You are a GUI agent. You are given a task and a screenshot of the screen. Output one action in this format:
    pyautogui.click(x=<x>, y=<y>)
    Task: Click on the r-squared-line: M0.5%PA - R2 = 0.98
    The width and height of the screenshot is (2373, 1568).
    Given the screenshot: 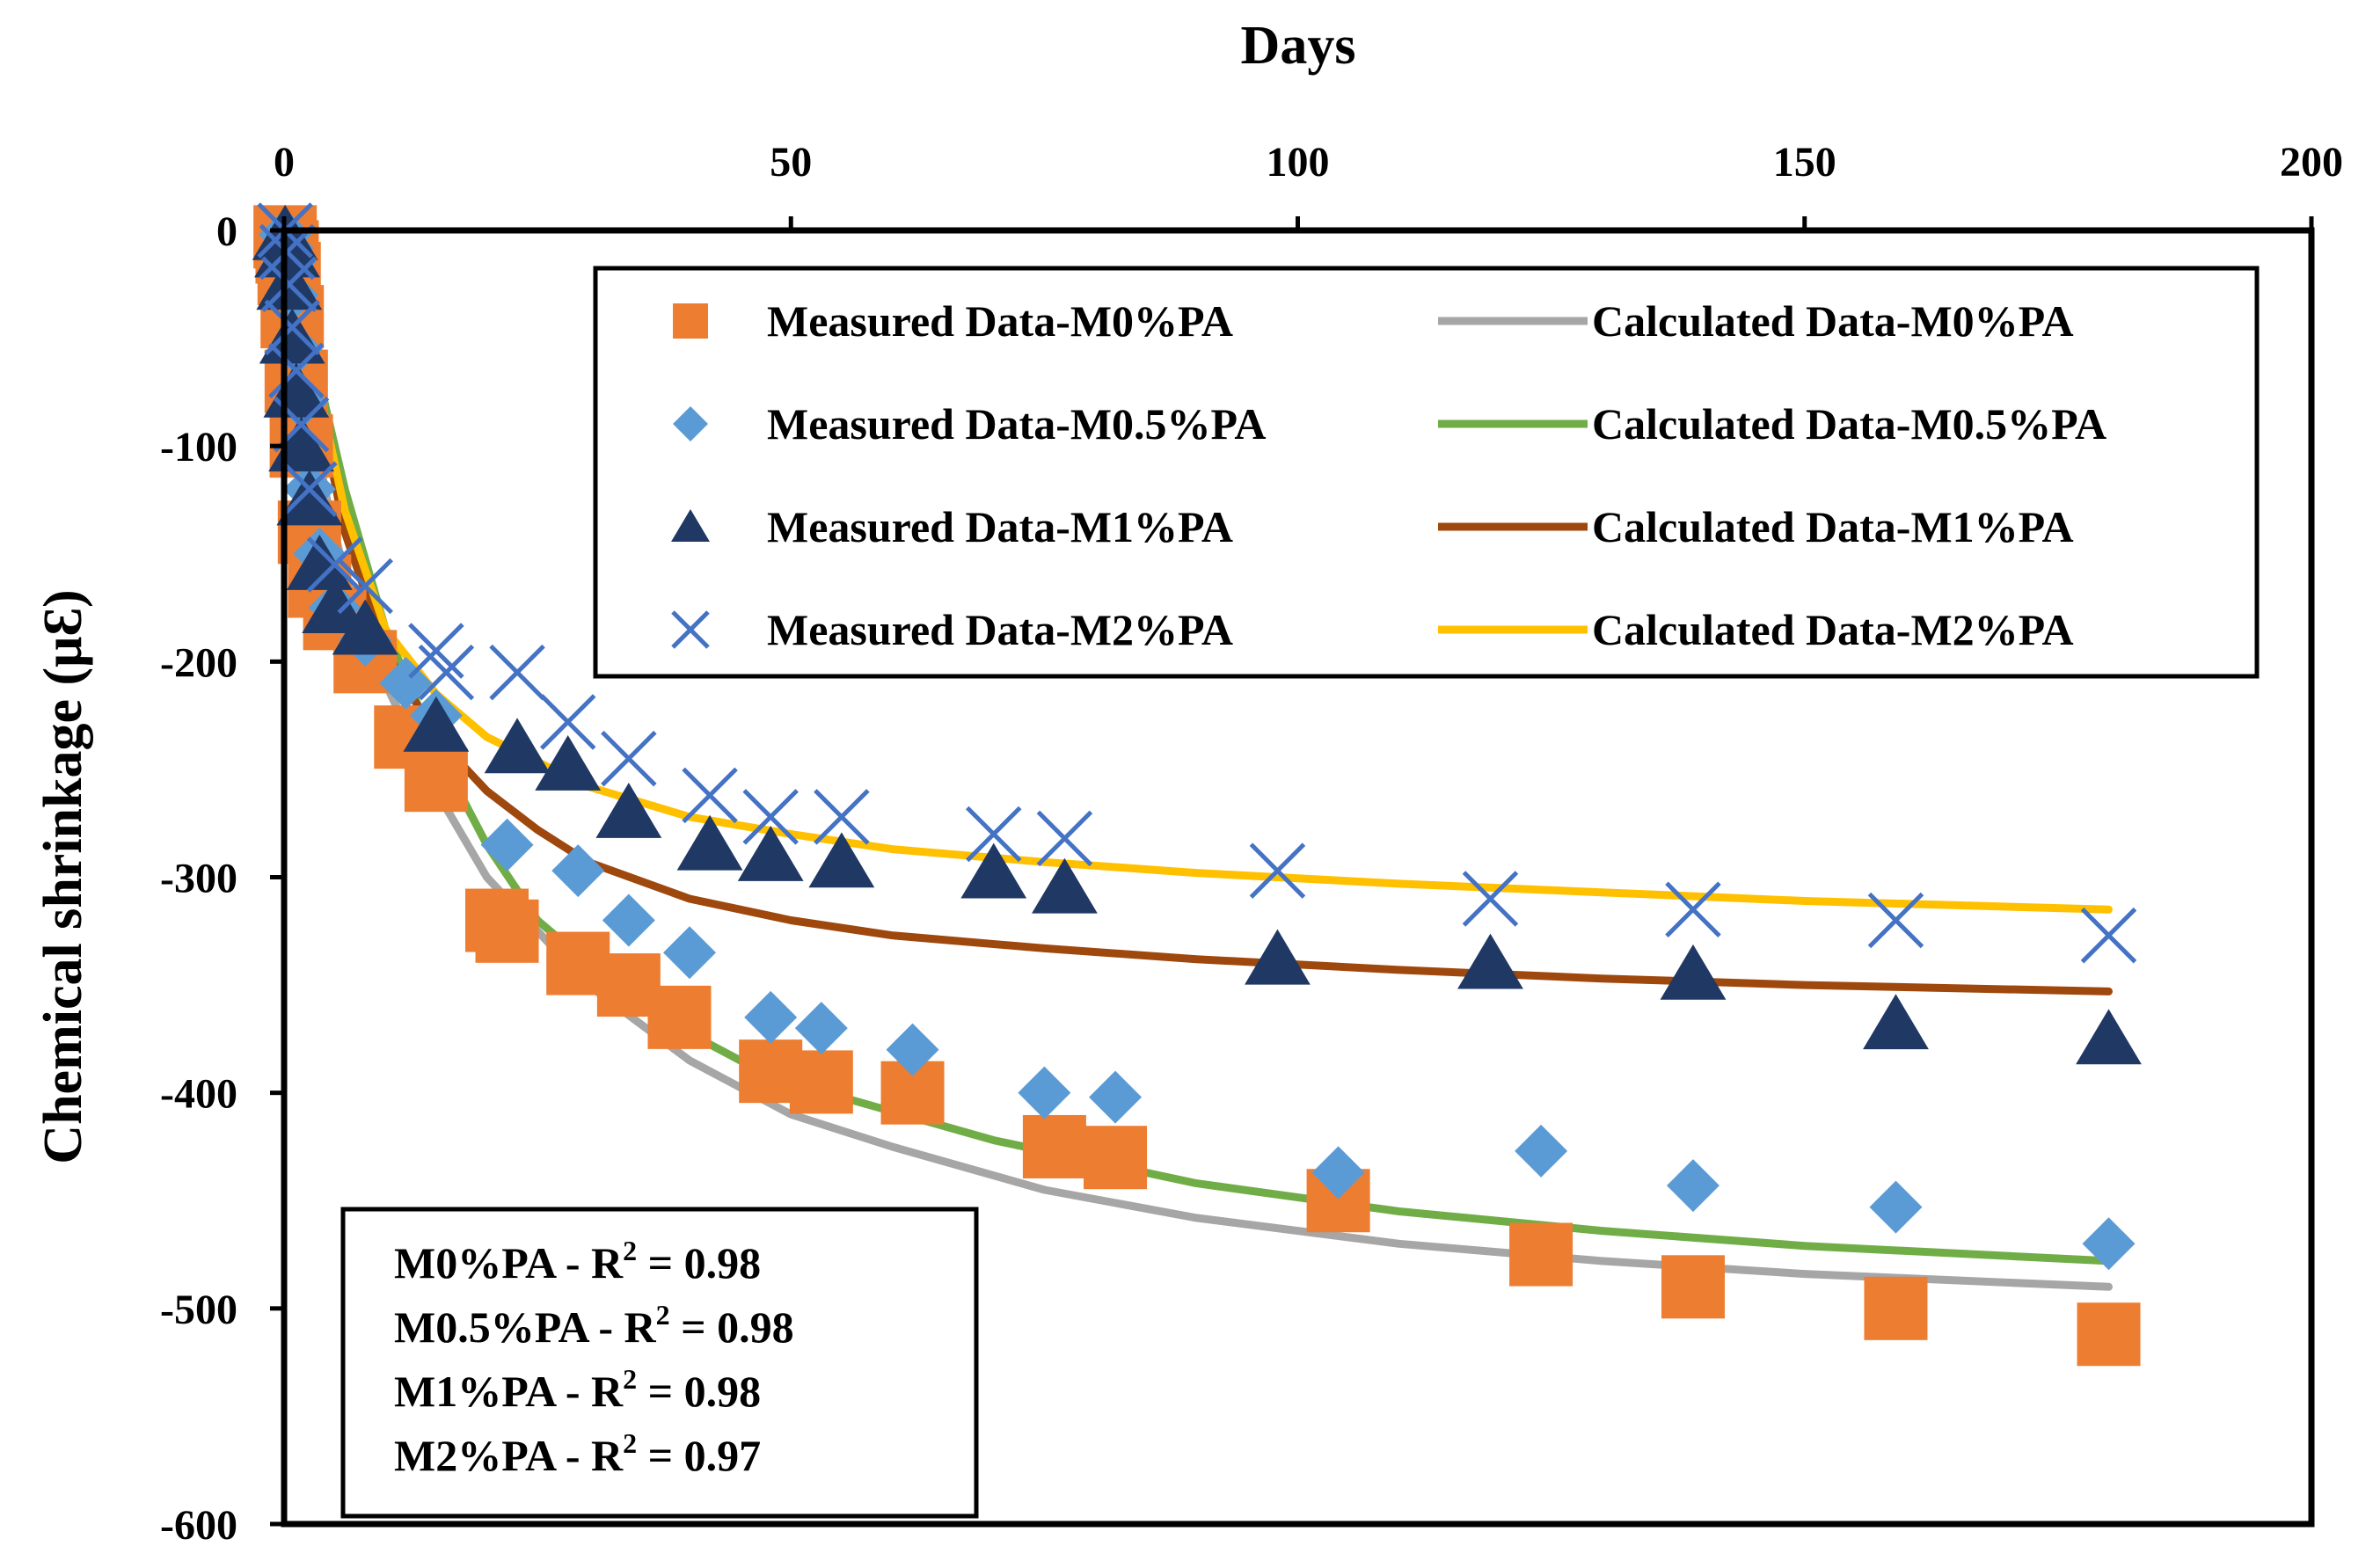 What is the action you would take?
    pyautogui.click(x=594, y=1325)
    